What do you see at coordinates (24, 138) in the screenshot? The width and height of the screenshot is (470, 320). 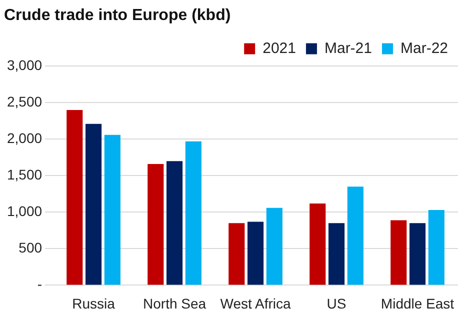 I see `y-tick-label: 2,000` at bounding box center [24, 138].